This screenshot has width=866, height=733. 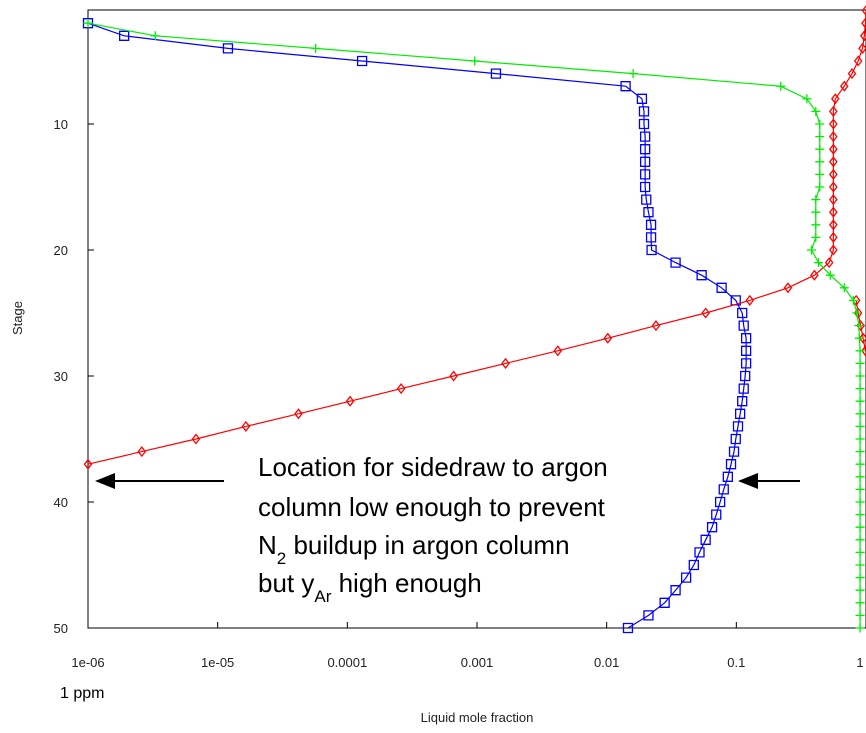 What do you see at coordinates (61, 628) in the screenshot?
I see `y-tick-label: 50` at bounding box center [61, 628].